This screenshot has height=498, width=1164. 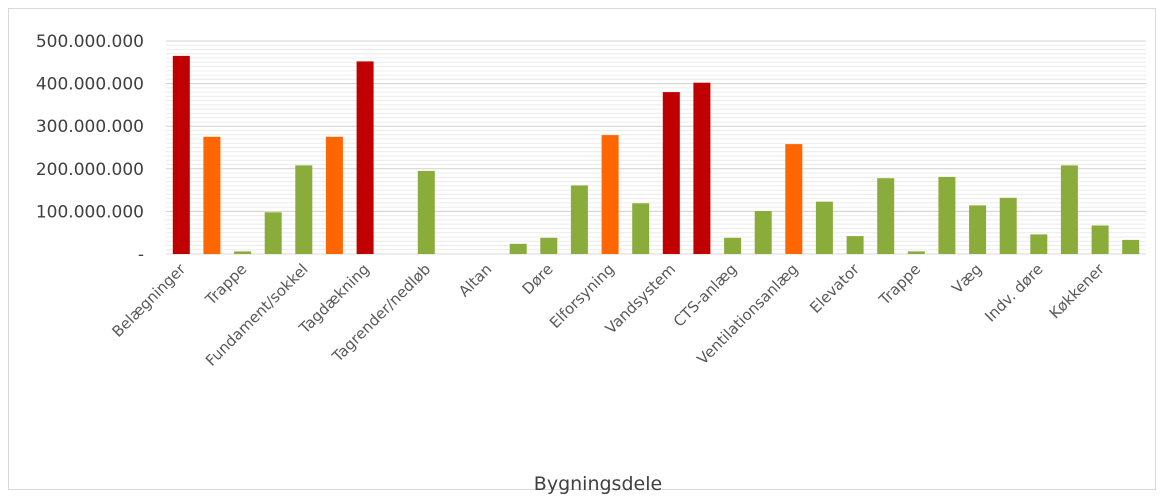 I want to click on y-tick-label: 200.000.000, so click(x=90, y=170).